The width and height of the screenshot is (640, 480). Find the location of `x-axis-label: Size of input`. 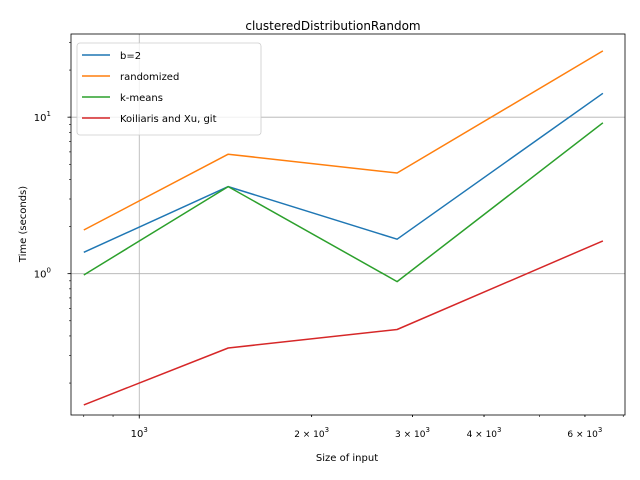

x-axis-label: Size of input is located at coordinates (347, 458).